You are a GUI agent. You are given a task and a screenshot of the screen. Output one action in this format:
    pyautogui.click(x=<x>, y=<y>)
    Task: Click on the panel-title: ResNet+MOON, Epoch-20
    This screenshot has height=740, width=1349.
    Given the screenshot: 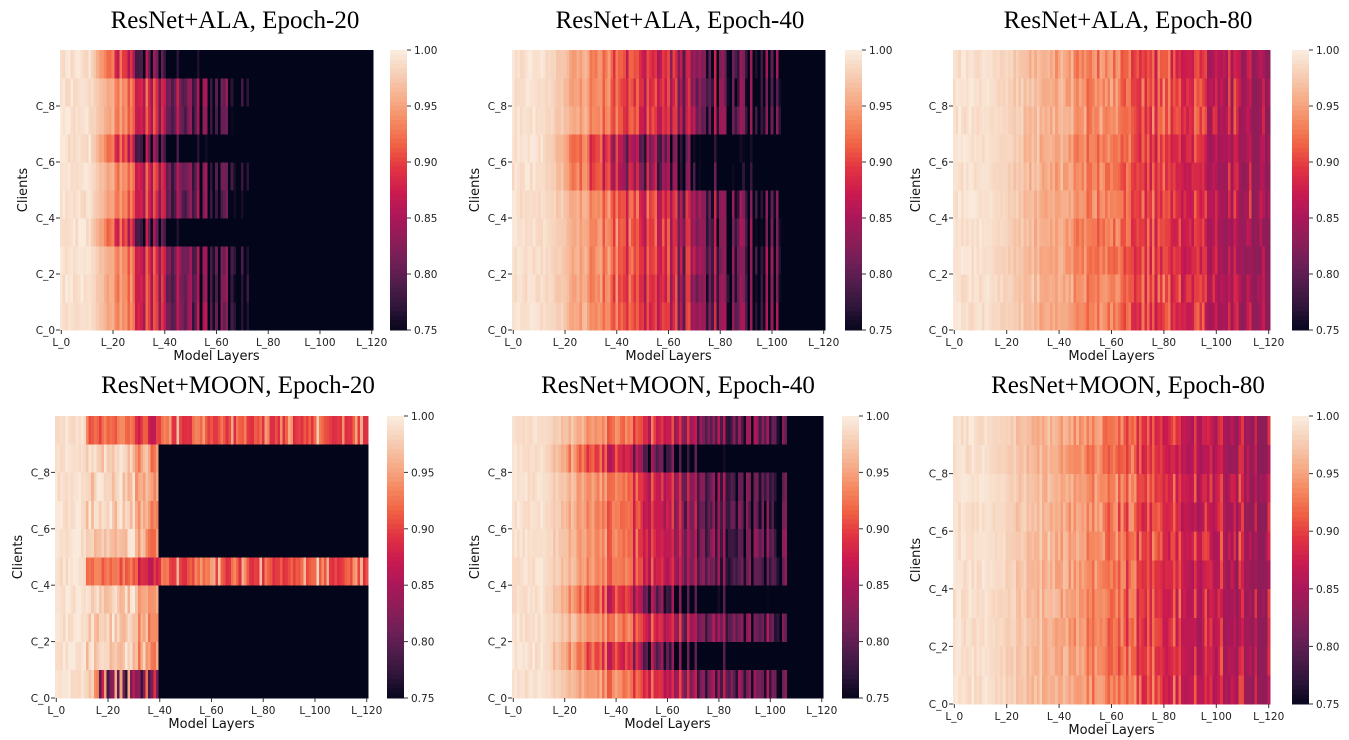 What is the action you would take?
    pyautogui.click(x=238, y=385)
    